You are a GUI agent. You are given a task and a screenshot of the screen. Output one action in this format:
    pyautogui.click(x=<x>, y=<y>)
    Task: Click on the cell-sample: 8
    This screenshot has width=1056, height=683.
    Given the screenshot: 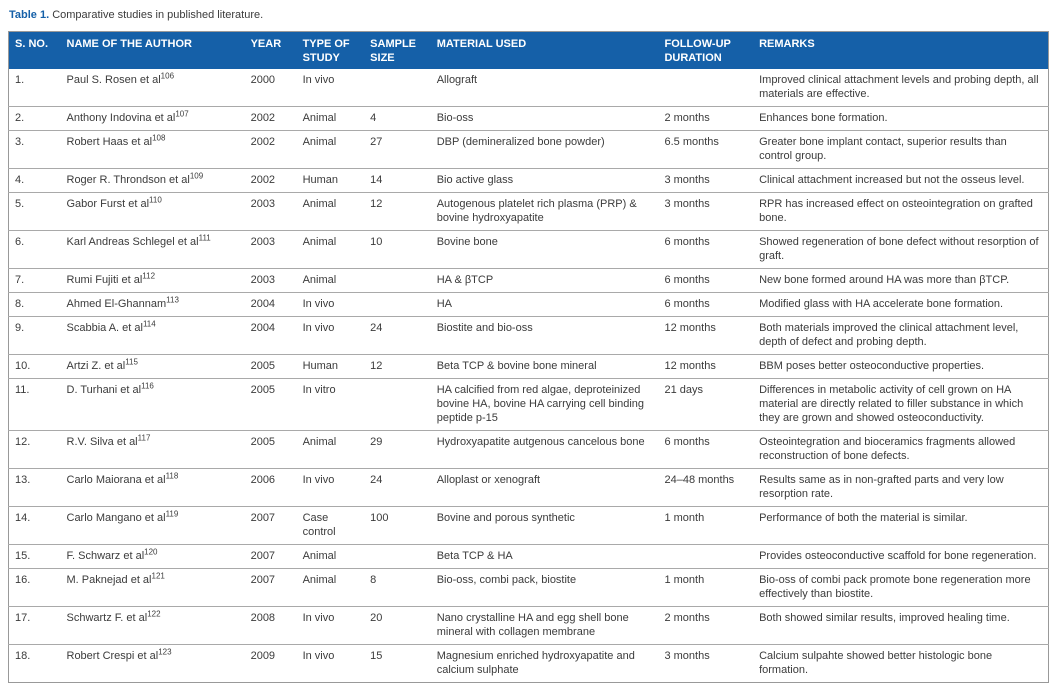 What is the action you would take?
    pyautogui.click(x=397, y=587)
    